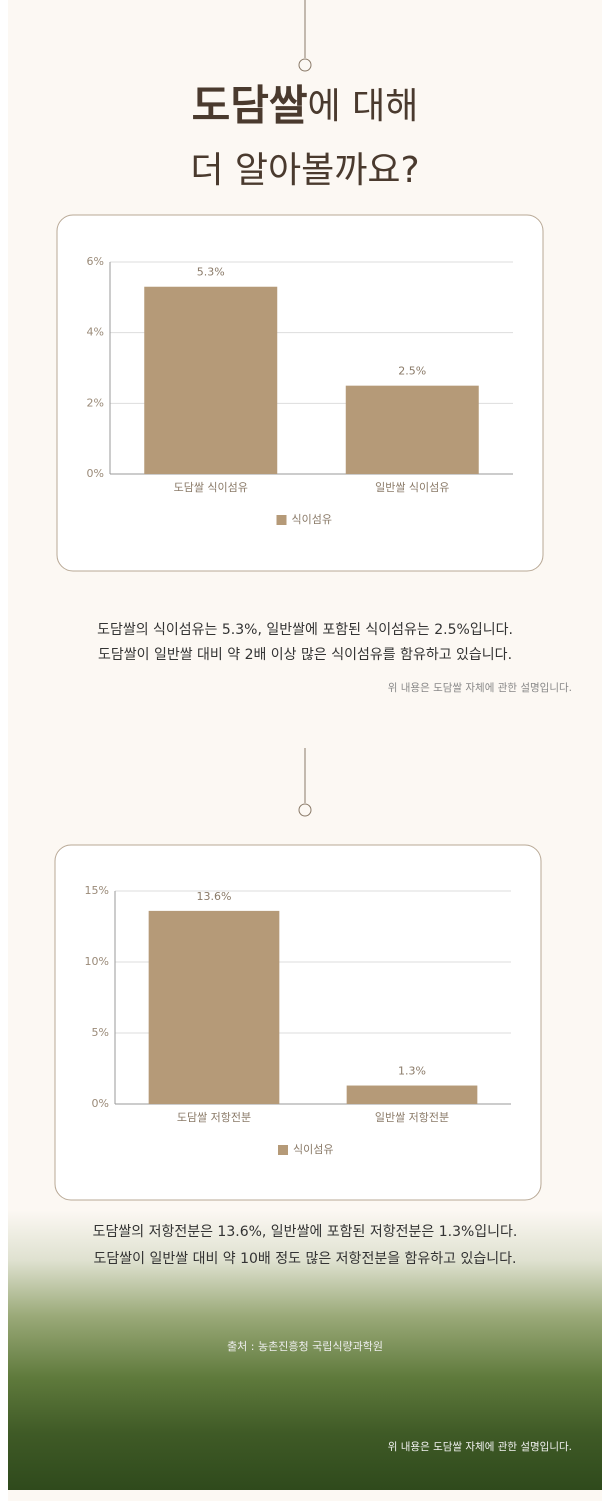 The width and height of the screenshot is (610, 1501). Describe the element at coordinates (100, 1032) in the screenshot. I see `y-tick-label: 5%` at that location.